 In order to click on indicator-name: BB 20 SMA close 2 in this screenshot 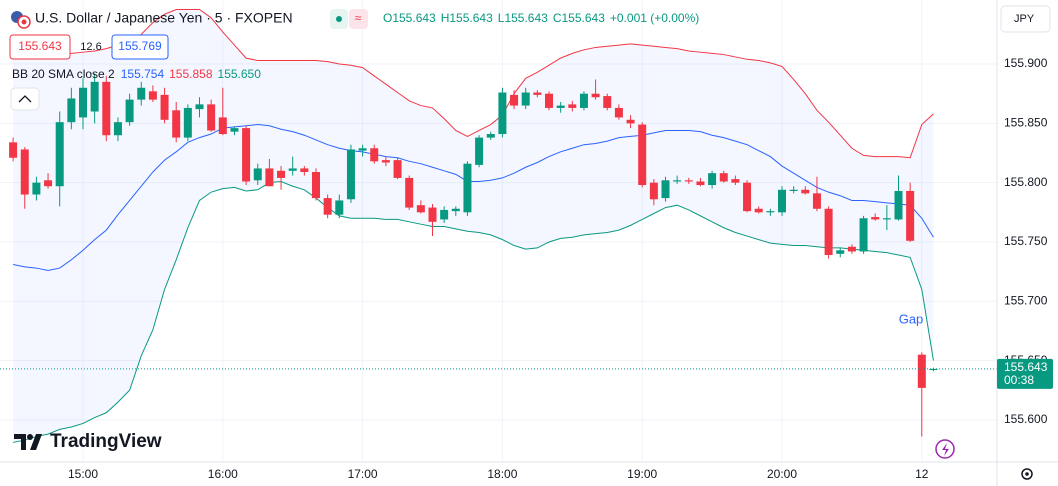, I will do `click(63, 74)`.